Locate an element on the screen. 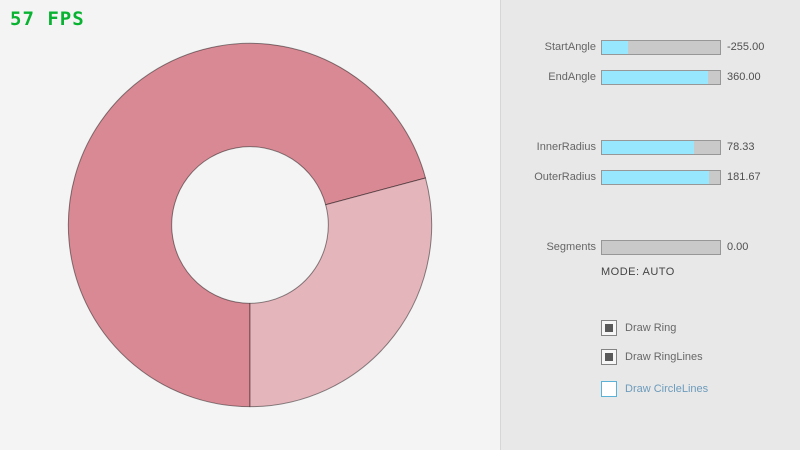 This screenshot has width=800, height=450. outer-radius-slider-fill is located at coordinates (656, 177).